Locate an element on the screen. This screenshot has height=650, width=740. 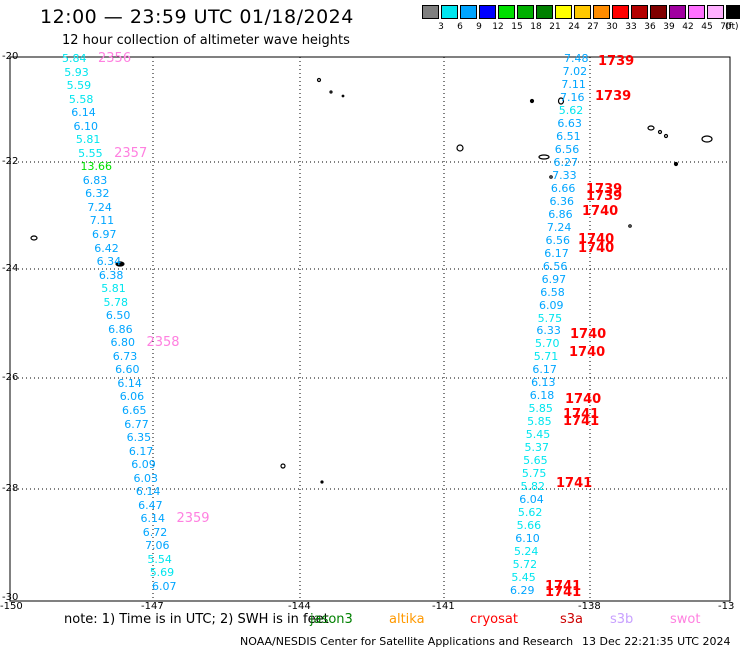
wave-height-value: 6.29 is located at coordinates (522, 590).